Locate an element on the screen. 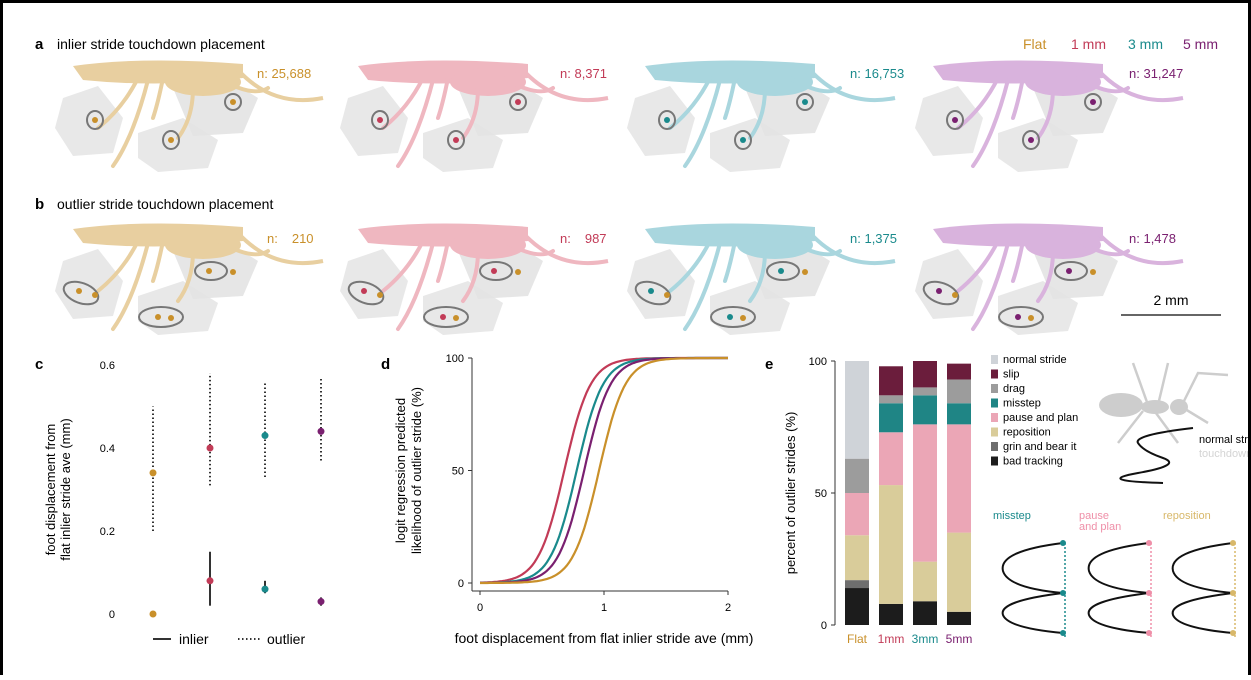 This screenshot has height=680, width=1251. condition-legend: Flat 1 mm 3 mm 5 mm is located at coordinates (1120, 44).